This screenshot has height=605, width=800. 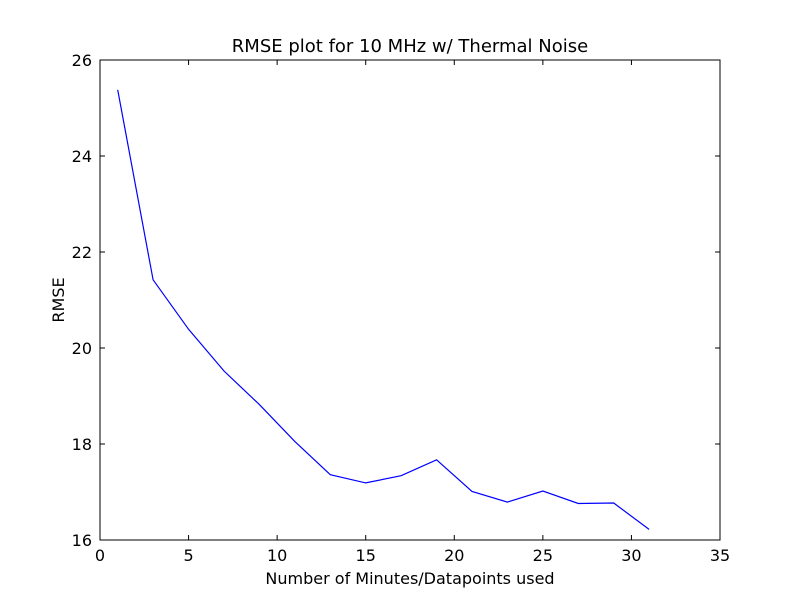 I want to click on x-axis-label: Number of Minutes/Datapoints used, so click(x=409, y=578).